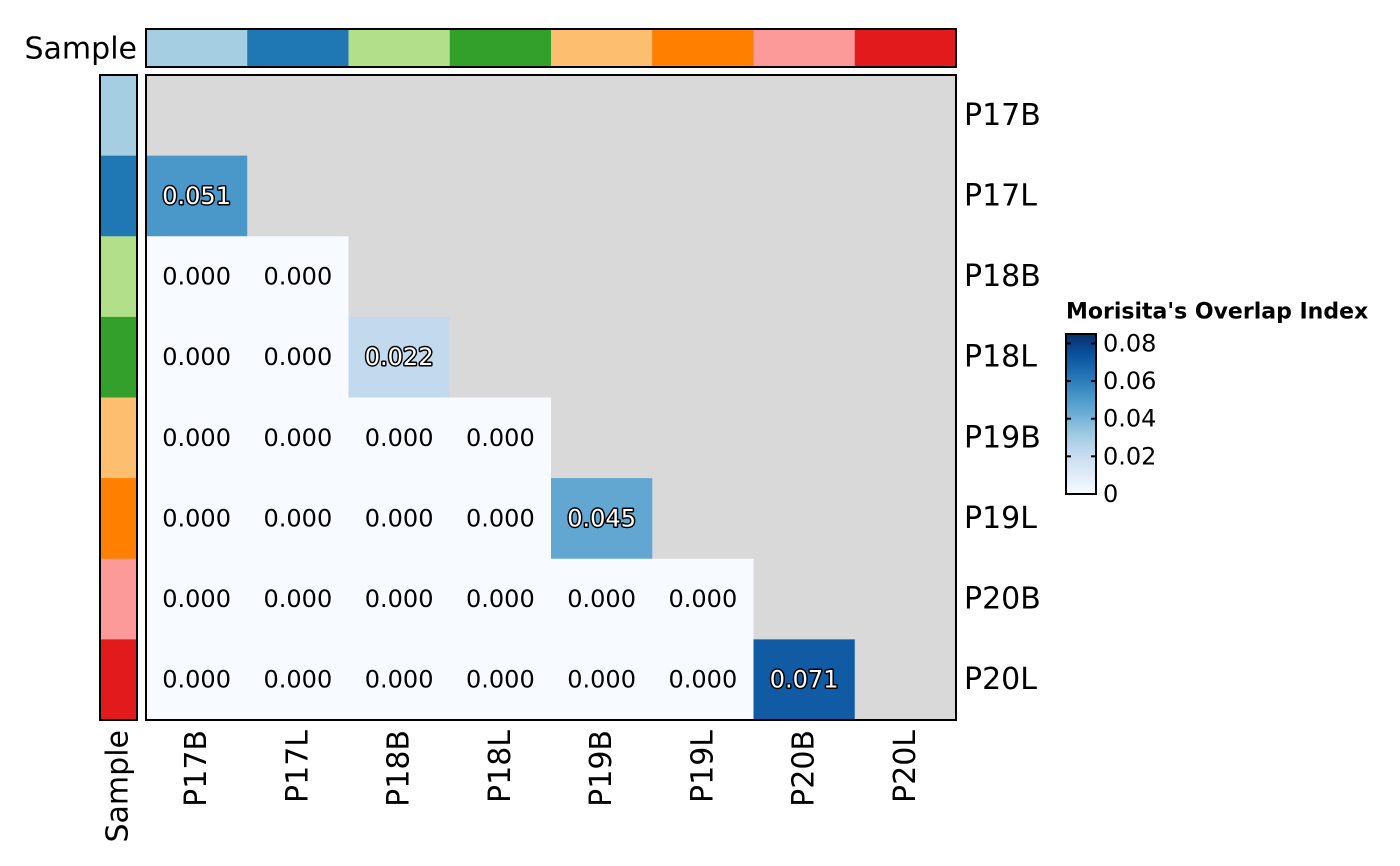 Image resolution: width=1400 pixels, height=866 pixels. I want to click on cell-value-label: 0.022, so click(399, 357).